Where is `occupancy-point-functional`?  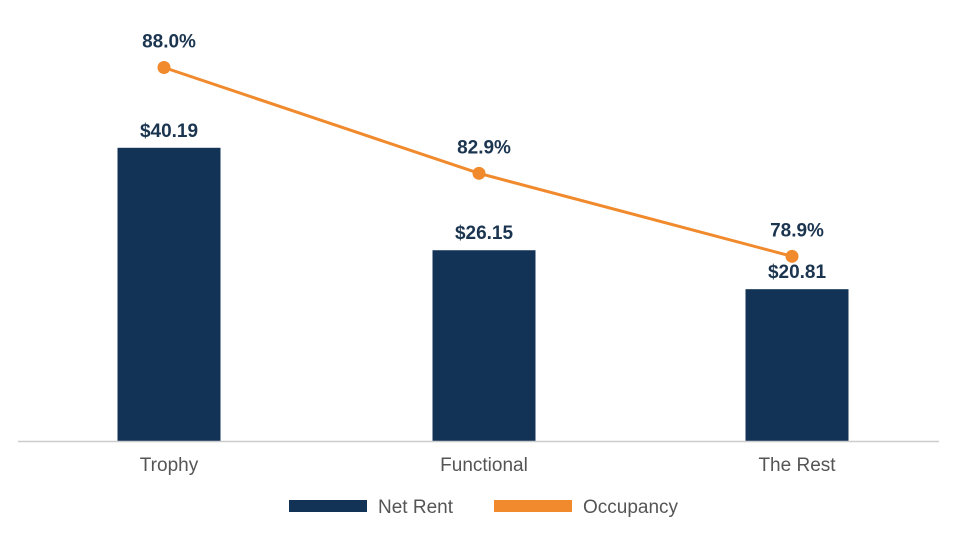 occupancy-point-functional is located at coordinates (479, 173).